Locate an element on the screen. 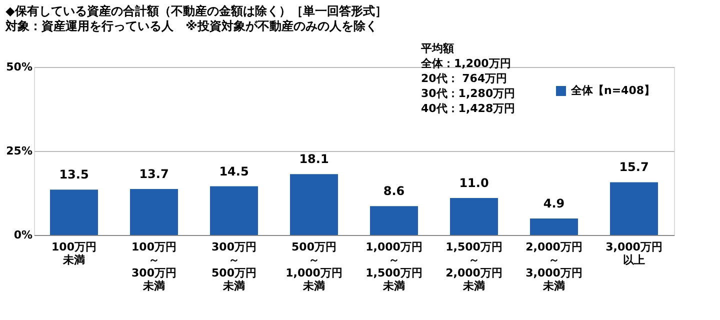 The width and height of the screenshot is (720, 320). chart-title: ◆保有している資産の合計額（不動産の金額は除く）［単一回答形式］ is located at coordinates (196, 11).